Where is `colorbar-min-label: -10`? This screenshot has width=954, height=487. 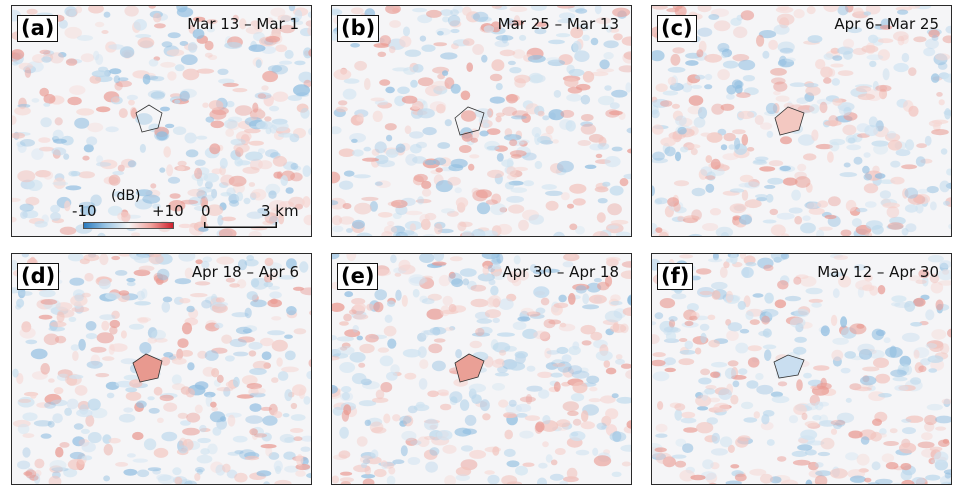 colorbar-min-label: -10 is located at coordinates (84, 211).